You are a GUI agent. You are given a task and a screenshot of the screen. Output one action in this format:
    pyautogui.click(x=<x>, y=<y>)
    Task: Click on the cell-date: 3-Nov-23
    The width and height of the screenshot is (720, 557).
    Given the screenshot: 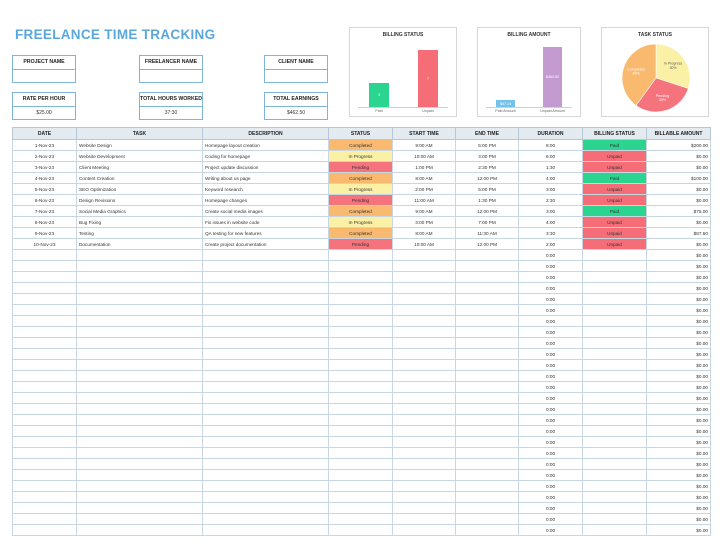 What is the action you would take?
    pyautogui.click(x=44, y=167)
    